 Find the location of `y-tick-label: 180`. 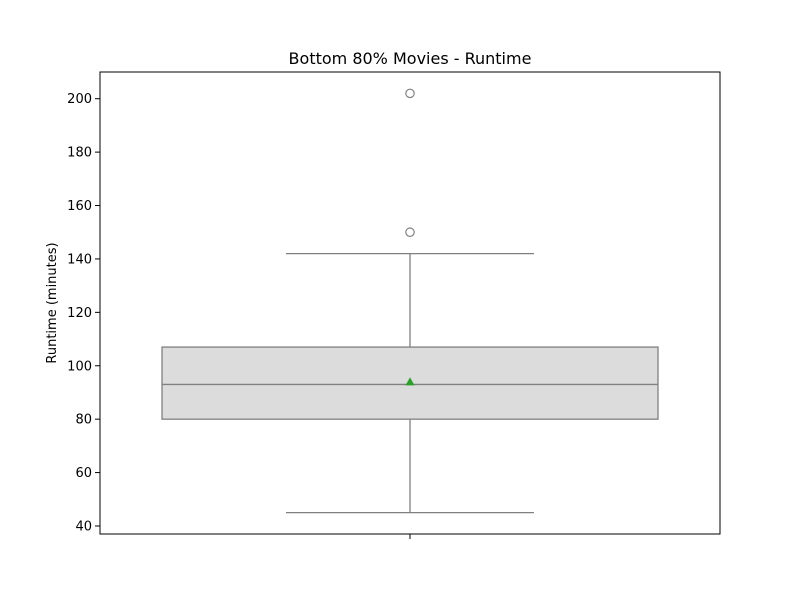

y-tick-label: 180 is located at coordinates (79, 153).